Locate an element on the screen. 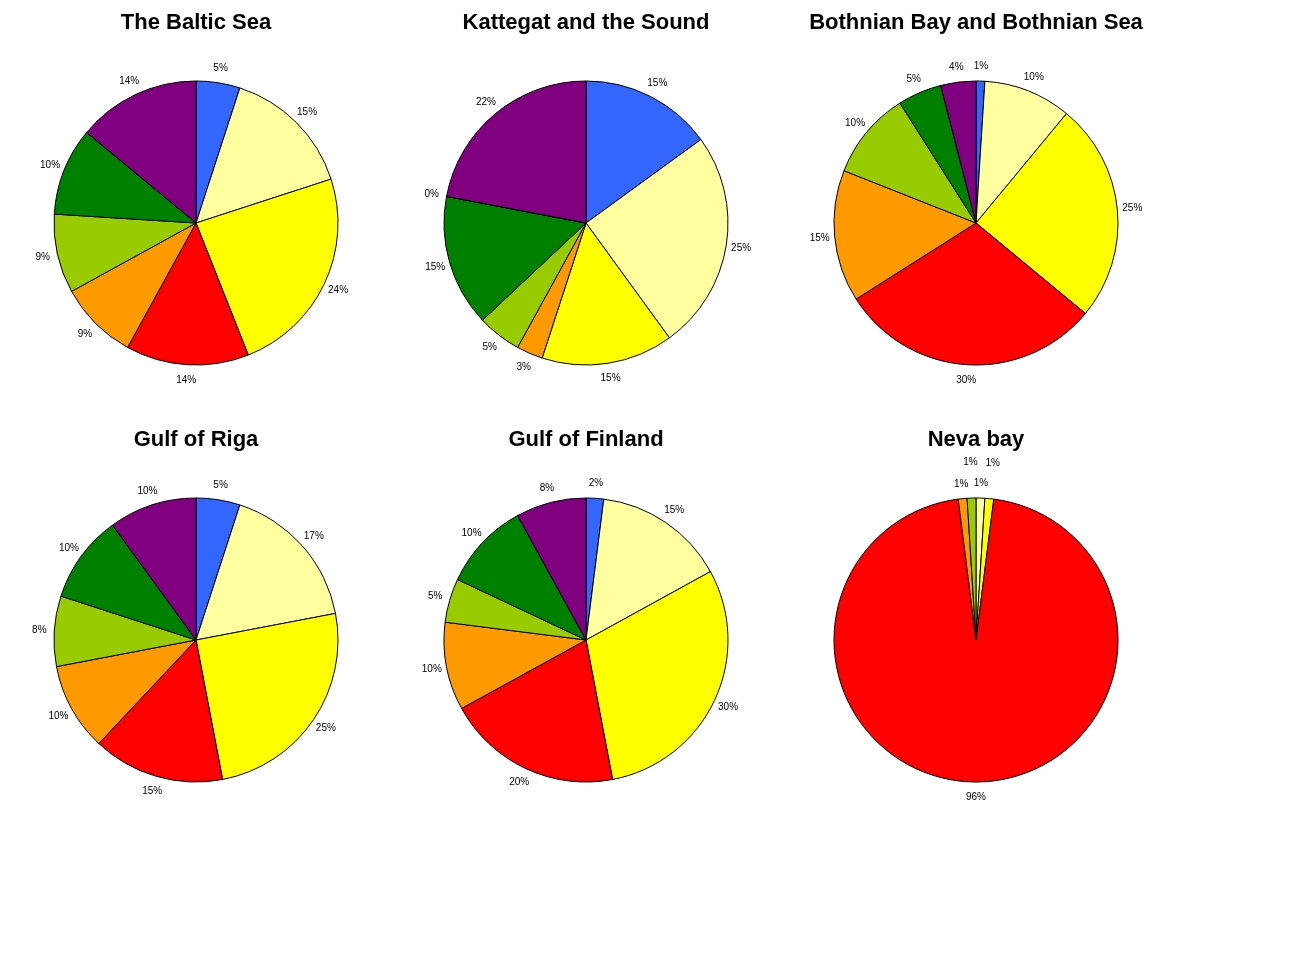 The width and height of the screenshot is (1293, 969). chart-title: The Baltic Sea is located at coordinates (196, 21).